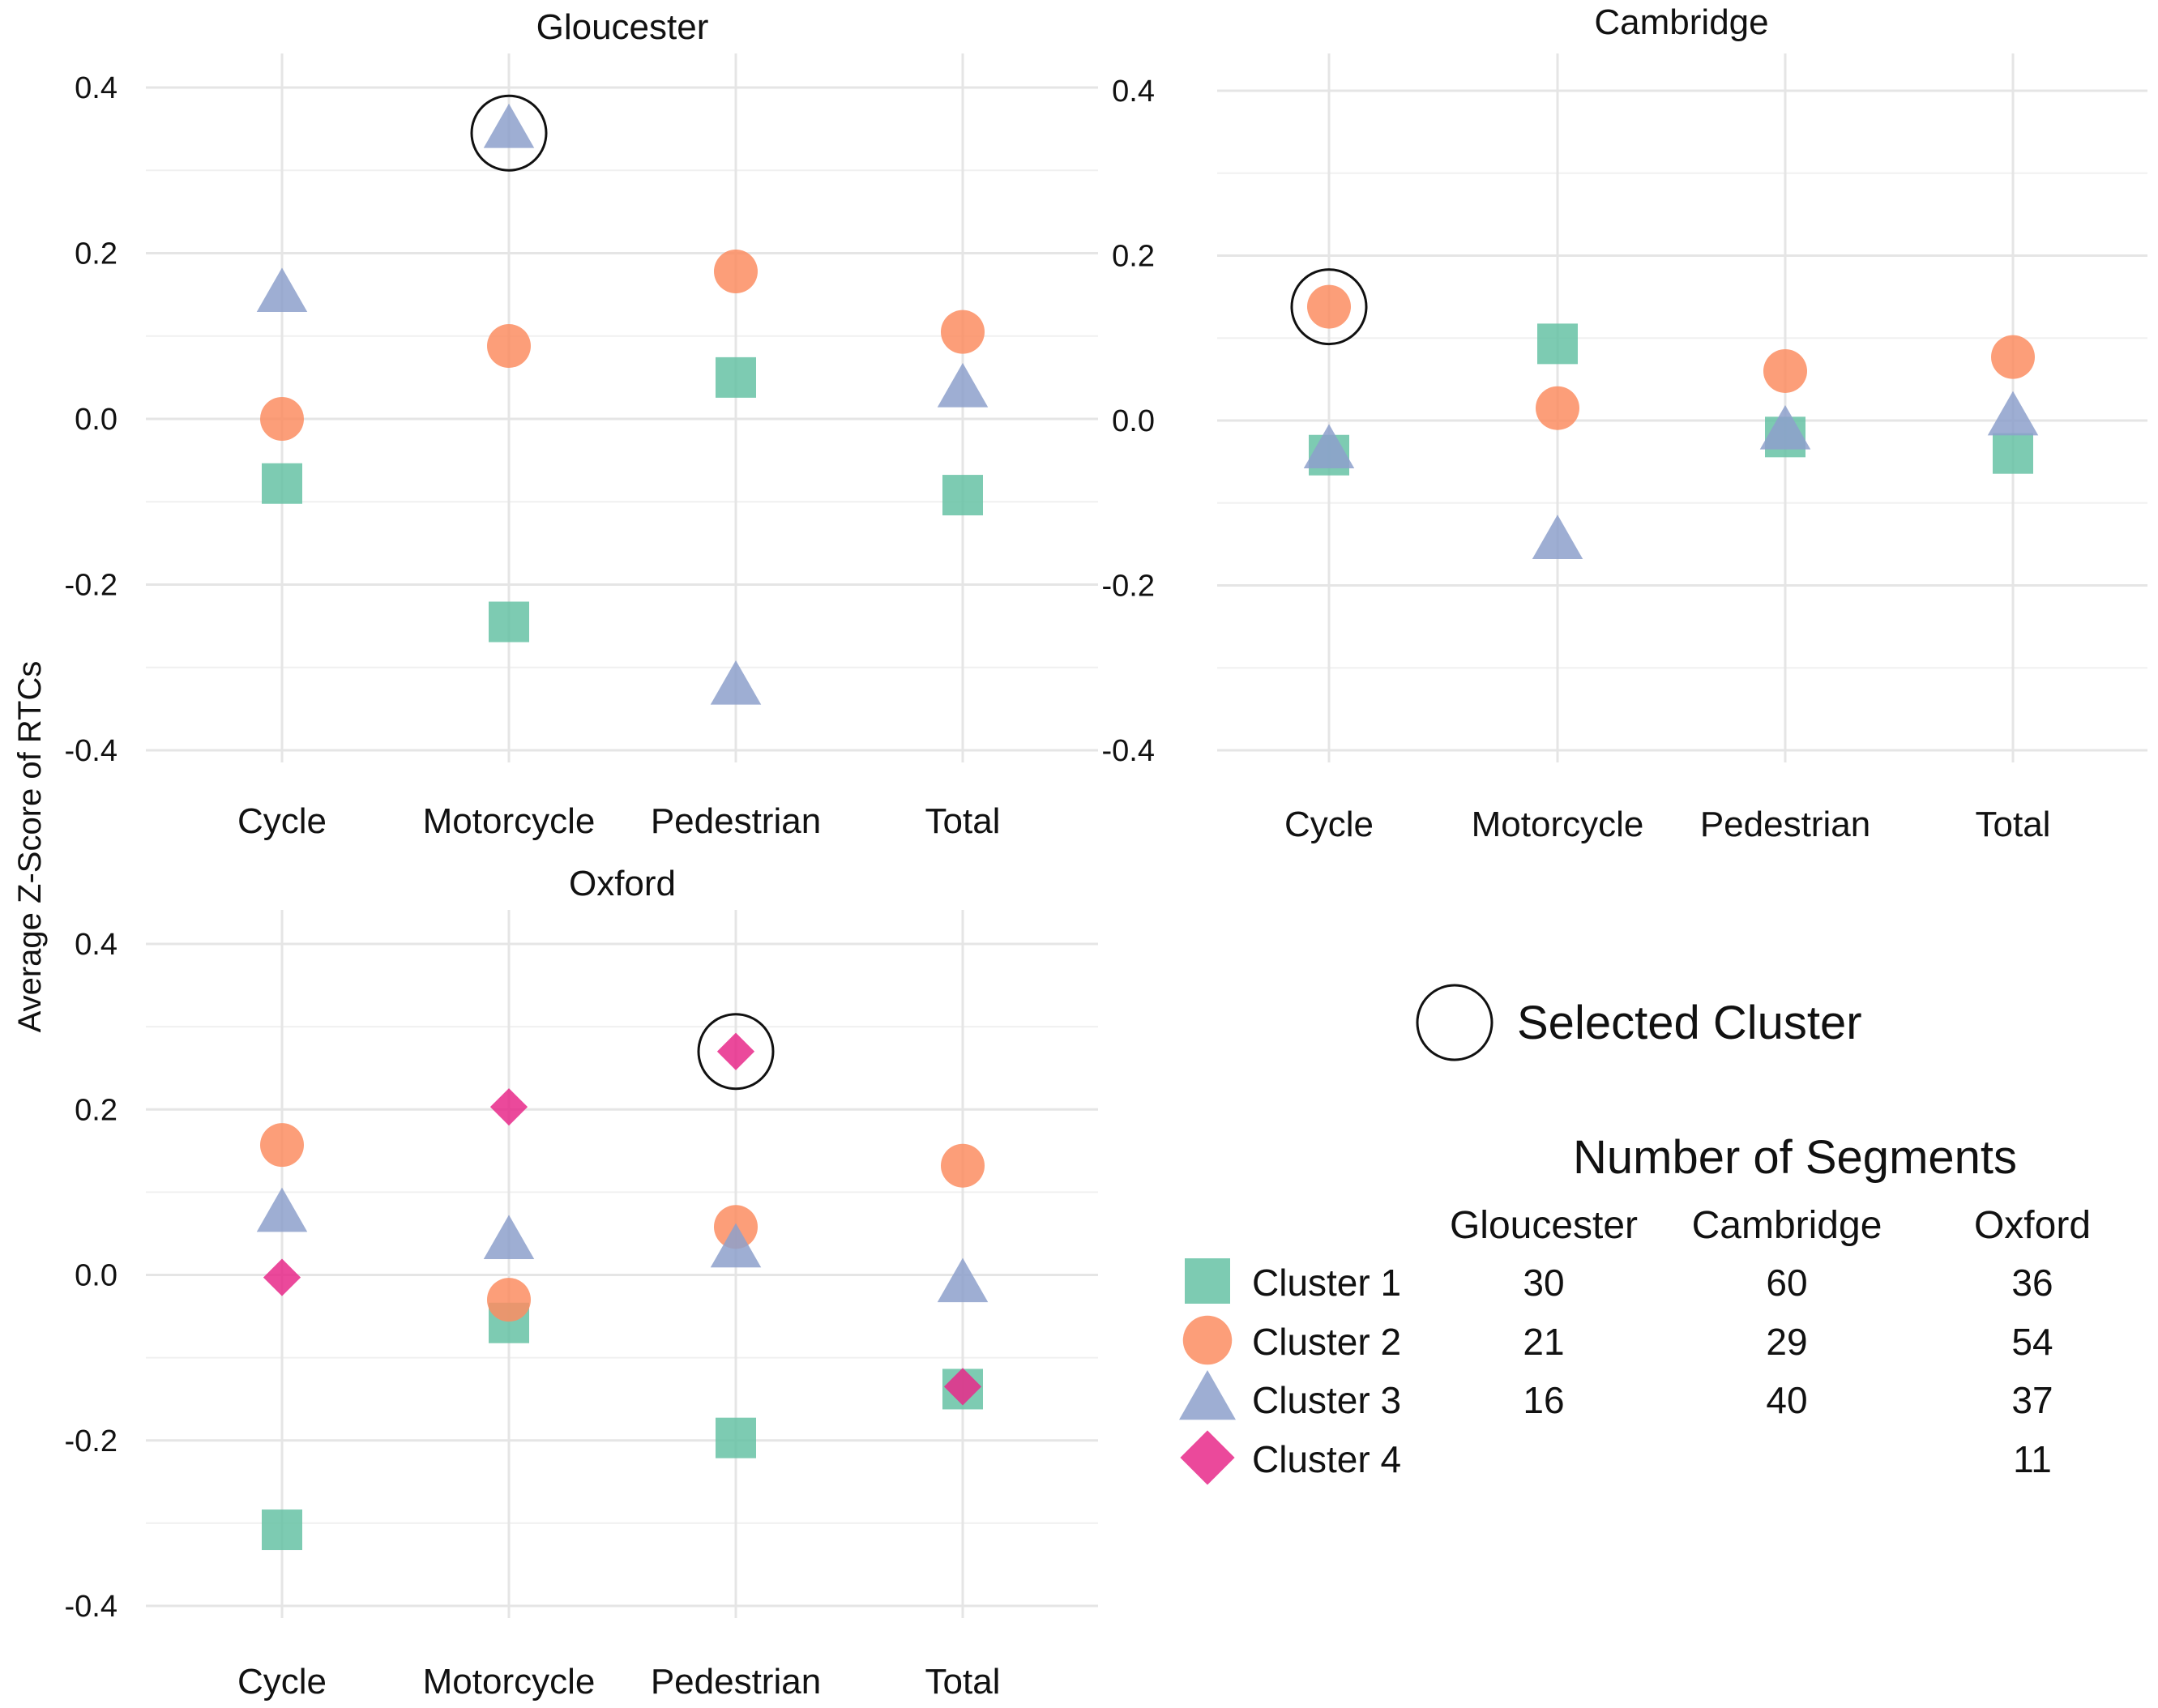 This screenshot has height=1708, width=2158. What do you see at coordinates (1689, 1023) in the screenshot?
I see `legend-selected-label: Selected Cluster` at bounding box center [1689, 1023].